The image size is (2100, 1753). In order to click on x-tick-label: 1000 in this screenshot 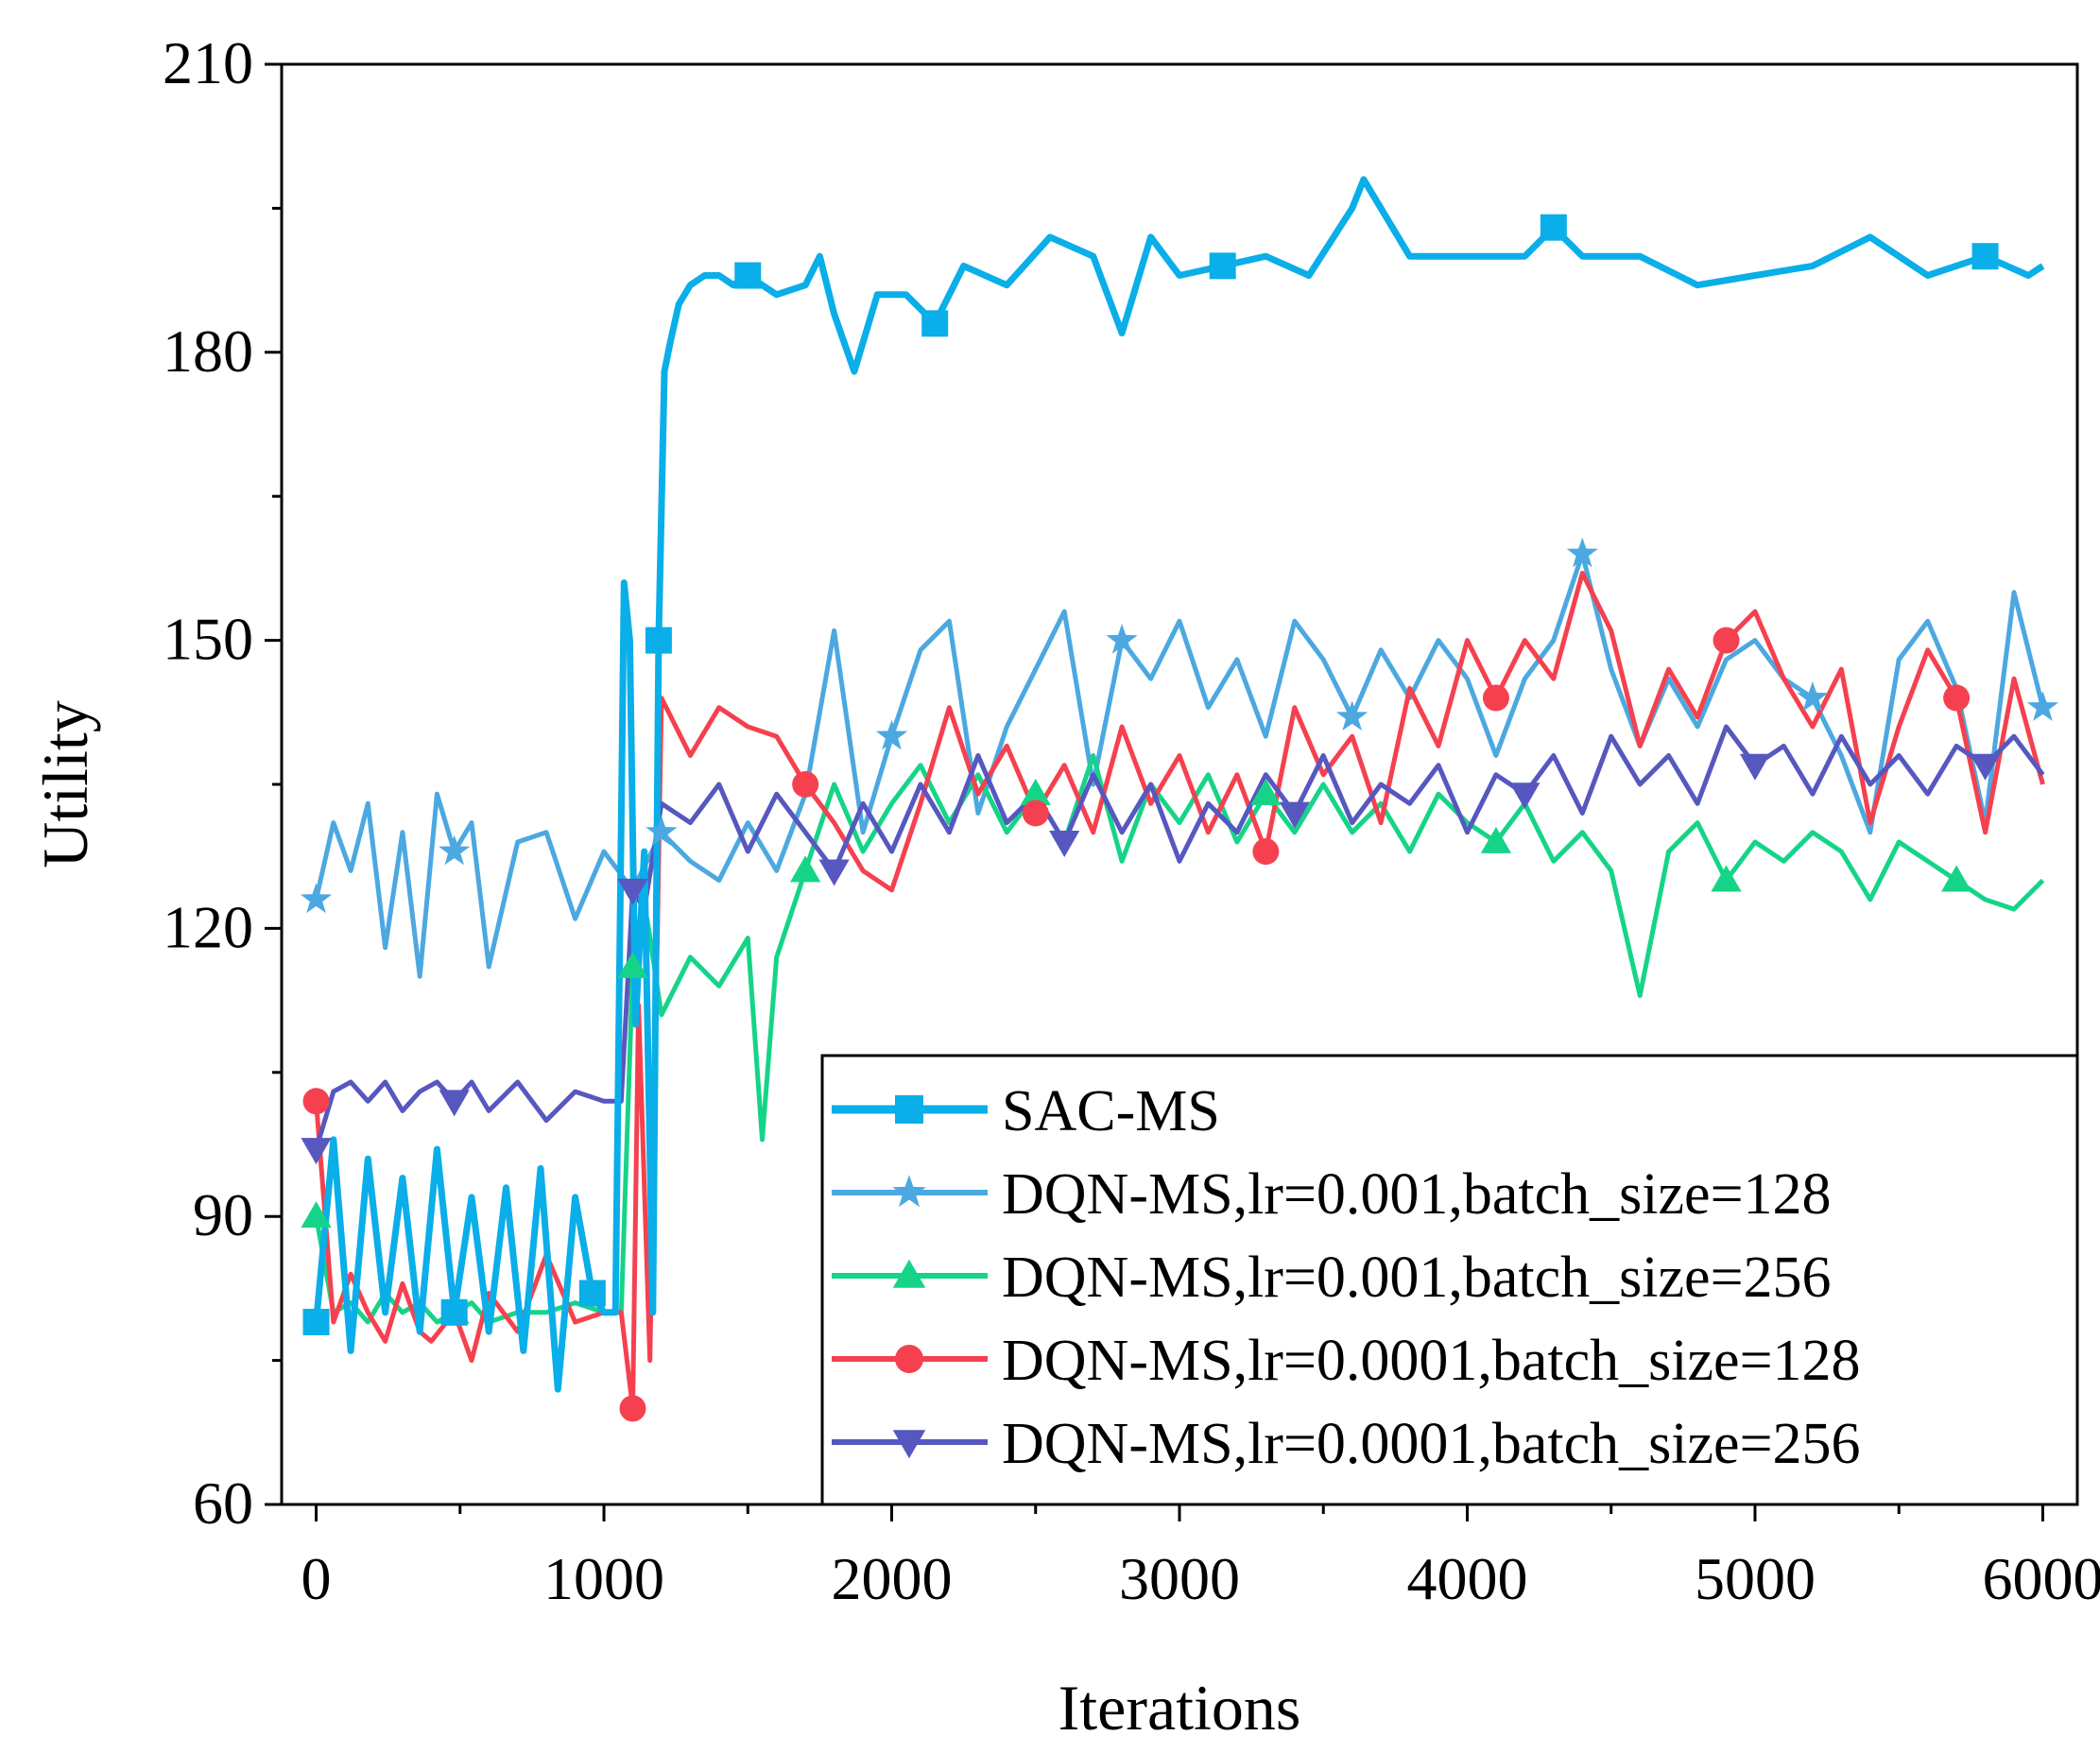, I will do `click(604, 1578)`.